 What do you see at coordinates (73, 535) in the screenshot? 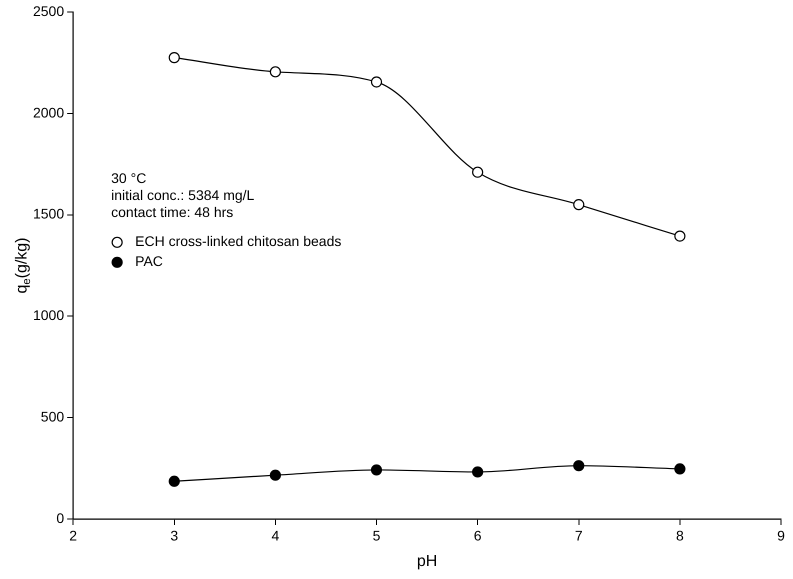
I see `x-tick-label: 2` at bounding box center [73, 535].